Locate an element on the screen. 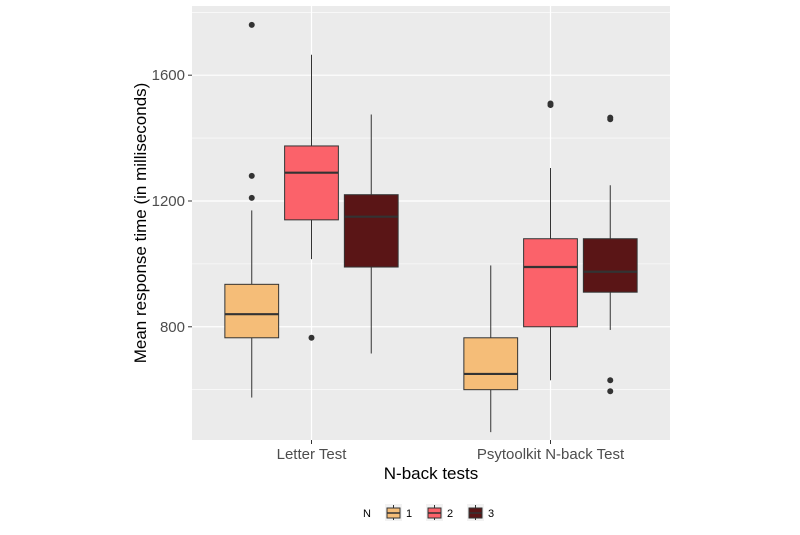  x-tick-label: Letter Test is located at coordinates (312, 454).